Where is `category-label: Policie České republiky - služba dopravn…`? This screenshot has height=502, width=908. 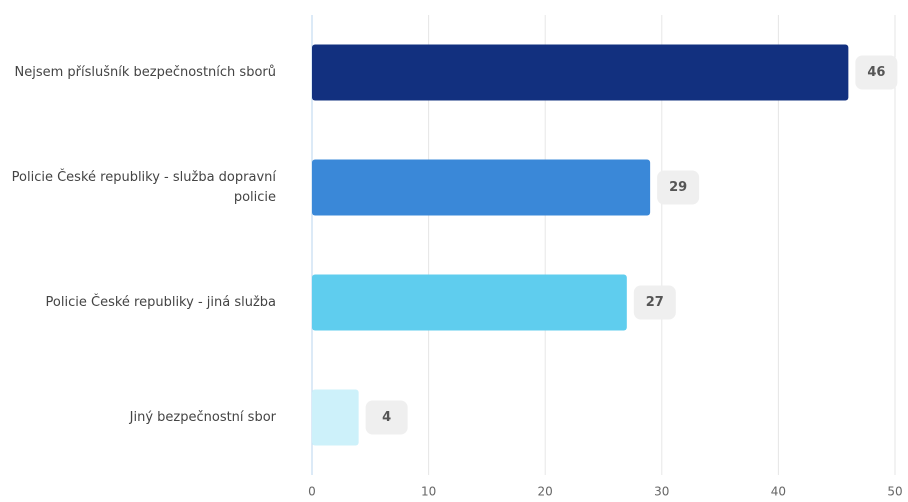
category-label: Policie České republiky - služba dopravn… is located at coordinates (143, 187).